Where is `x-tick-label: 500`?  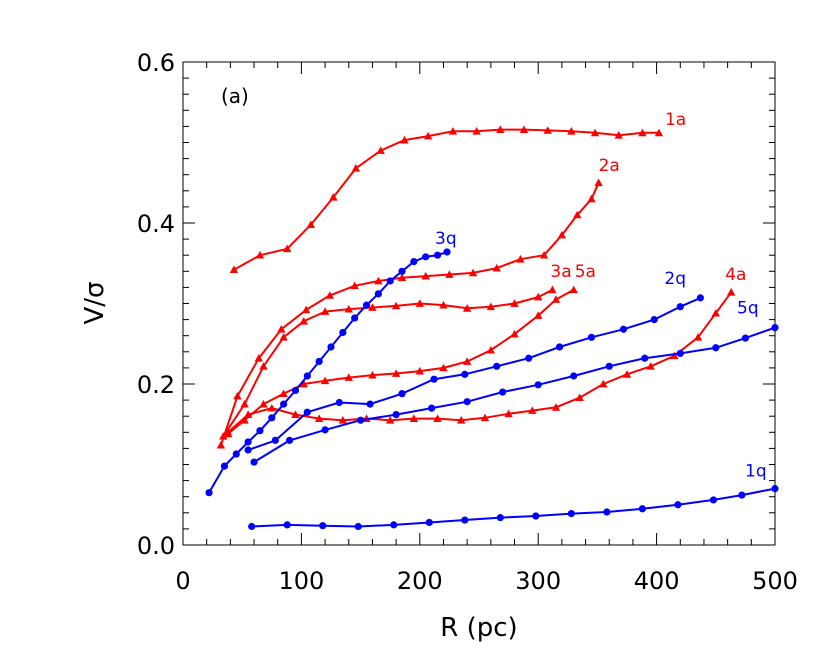
x-tick-label: 500 is located at coordinates (775, 581).